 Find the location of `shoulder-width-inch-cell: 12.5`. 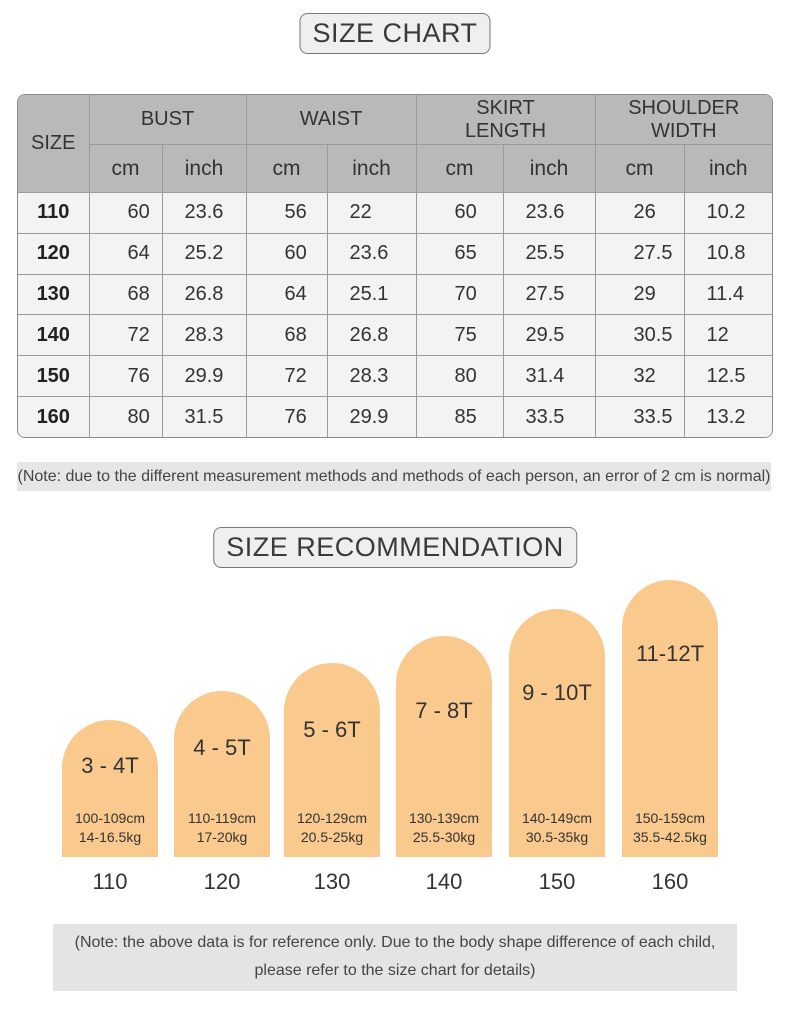

shoulder-width-inch-cell: 12.5 is located at coordinates (727, 376).